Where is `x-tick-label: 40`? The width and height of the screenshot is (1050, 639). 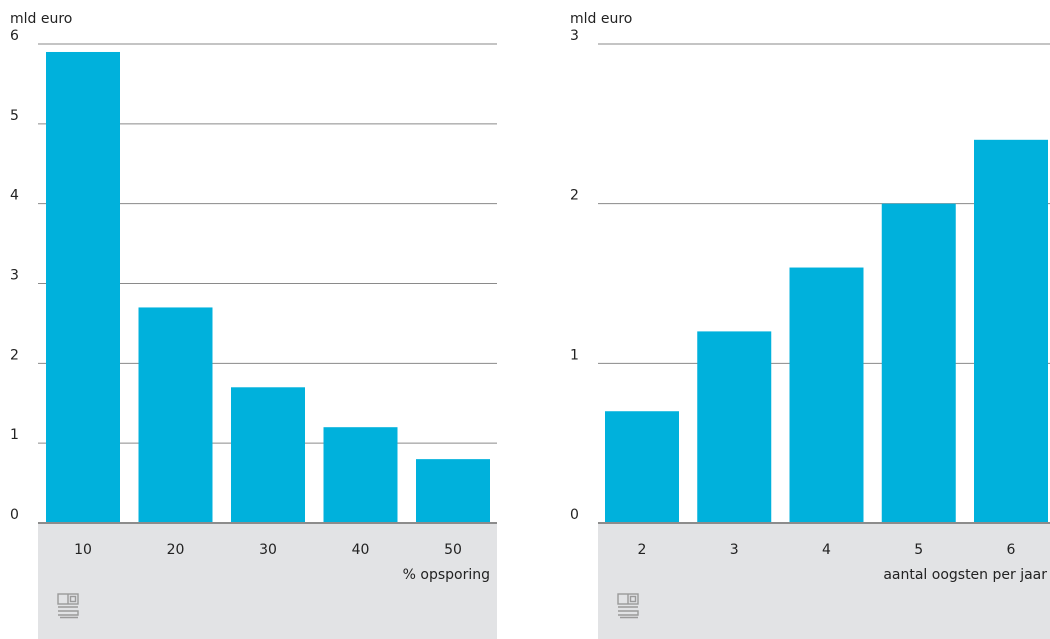
x-tick-label: 40 is located at coordinates (361, 550).